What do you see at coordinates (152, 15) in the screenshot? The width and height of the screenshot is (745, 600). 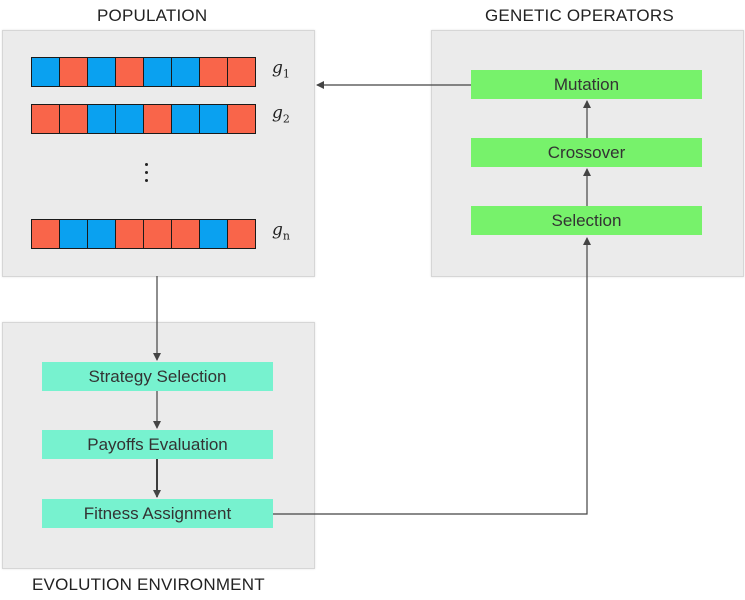 I see `population-title: POPULATION` at bounding box center [152, 15].